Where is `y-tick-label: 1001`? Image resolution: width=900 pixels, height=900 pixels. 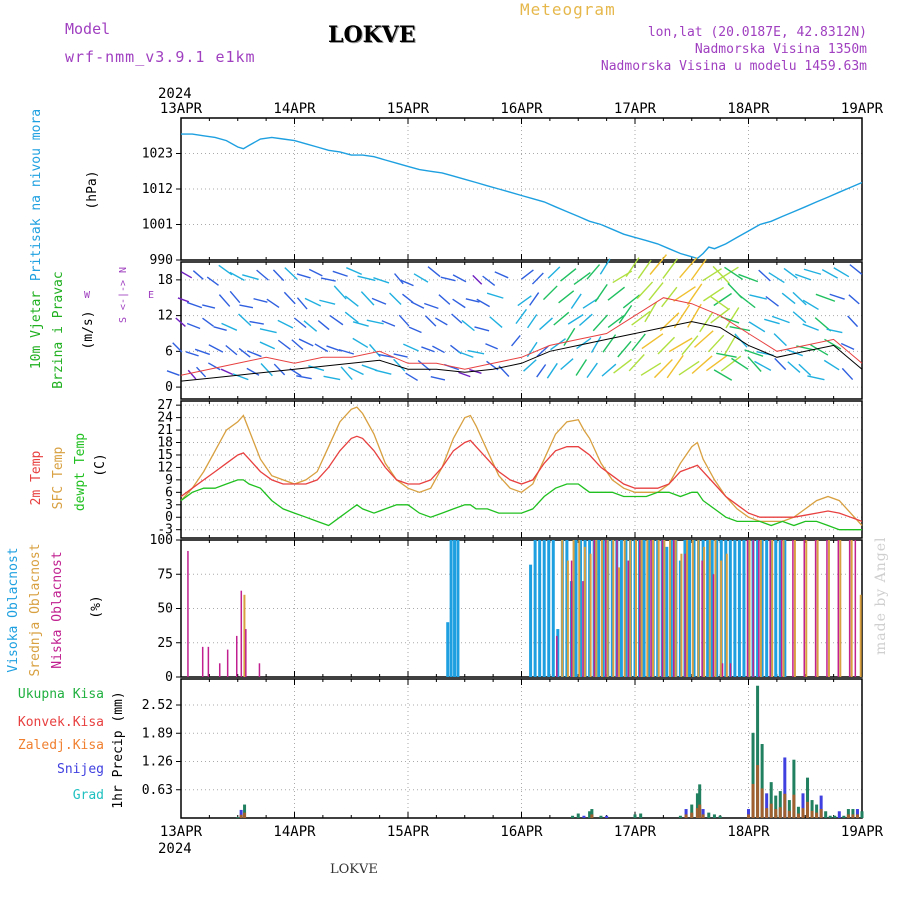 y-tick-label: 1001 is located at coordinates (157, 225).